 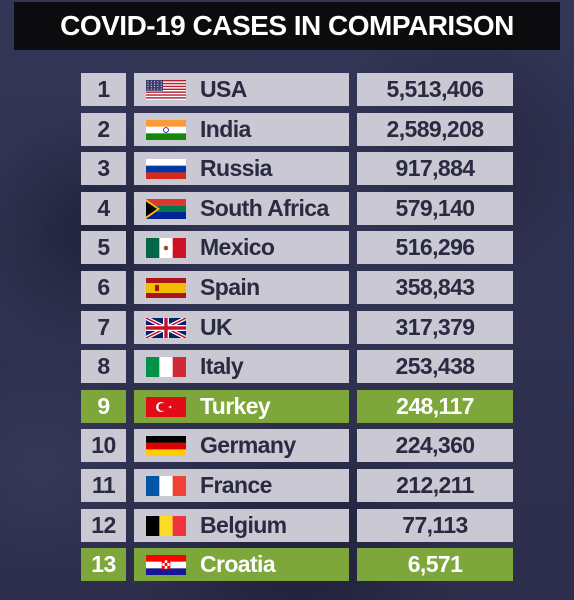 I want to click on flag-india-icon, so click(x=166, y=129).